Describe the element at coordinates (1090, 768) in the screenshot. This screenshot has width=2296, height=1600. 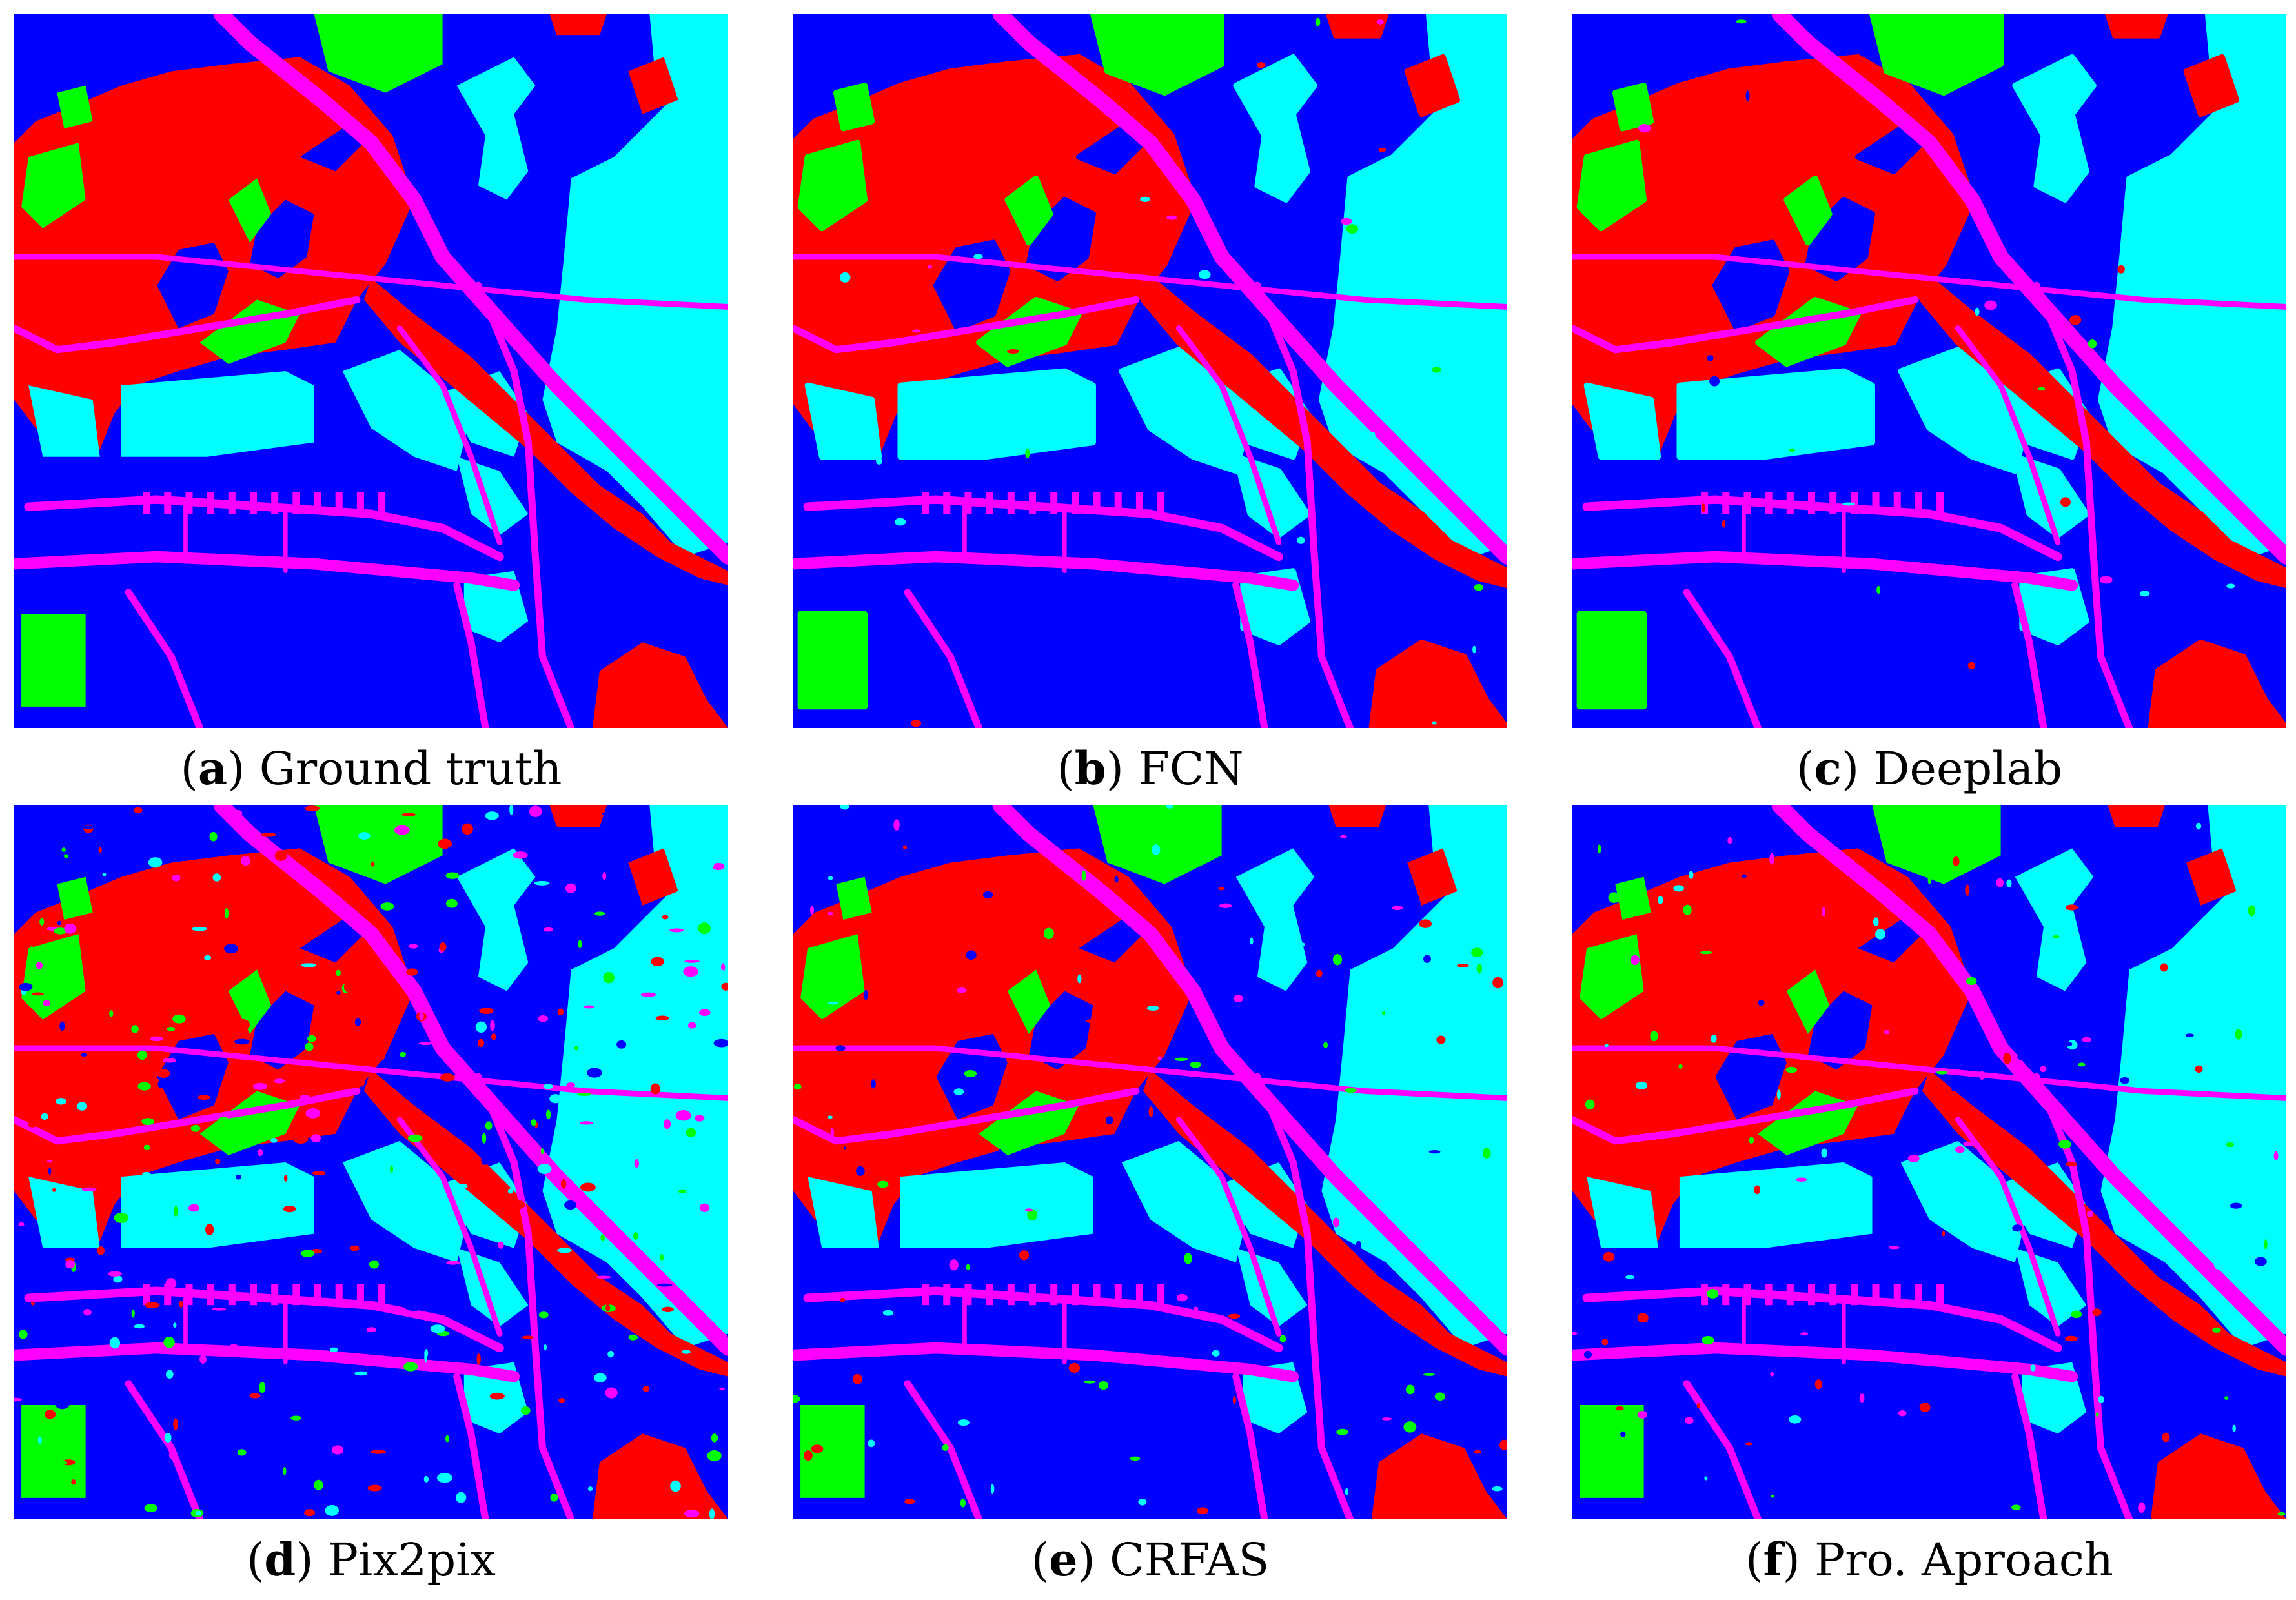
I see `caption-letter: b` at that location.